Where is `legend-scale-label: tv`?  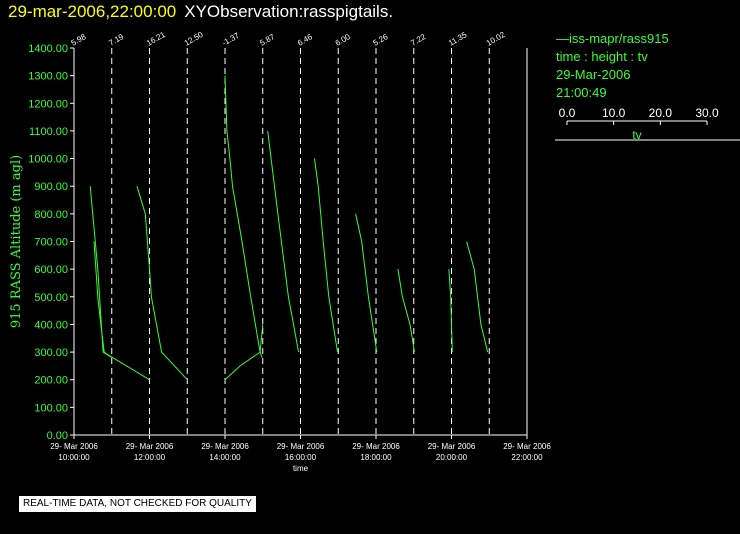
legend-scale-label: tv is located at coordinates (636, 135).